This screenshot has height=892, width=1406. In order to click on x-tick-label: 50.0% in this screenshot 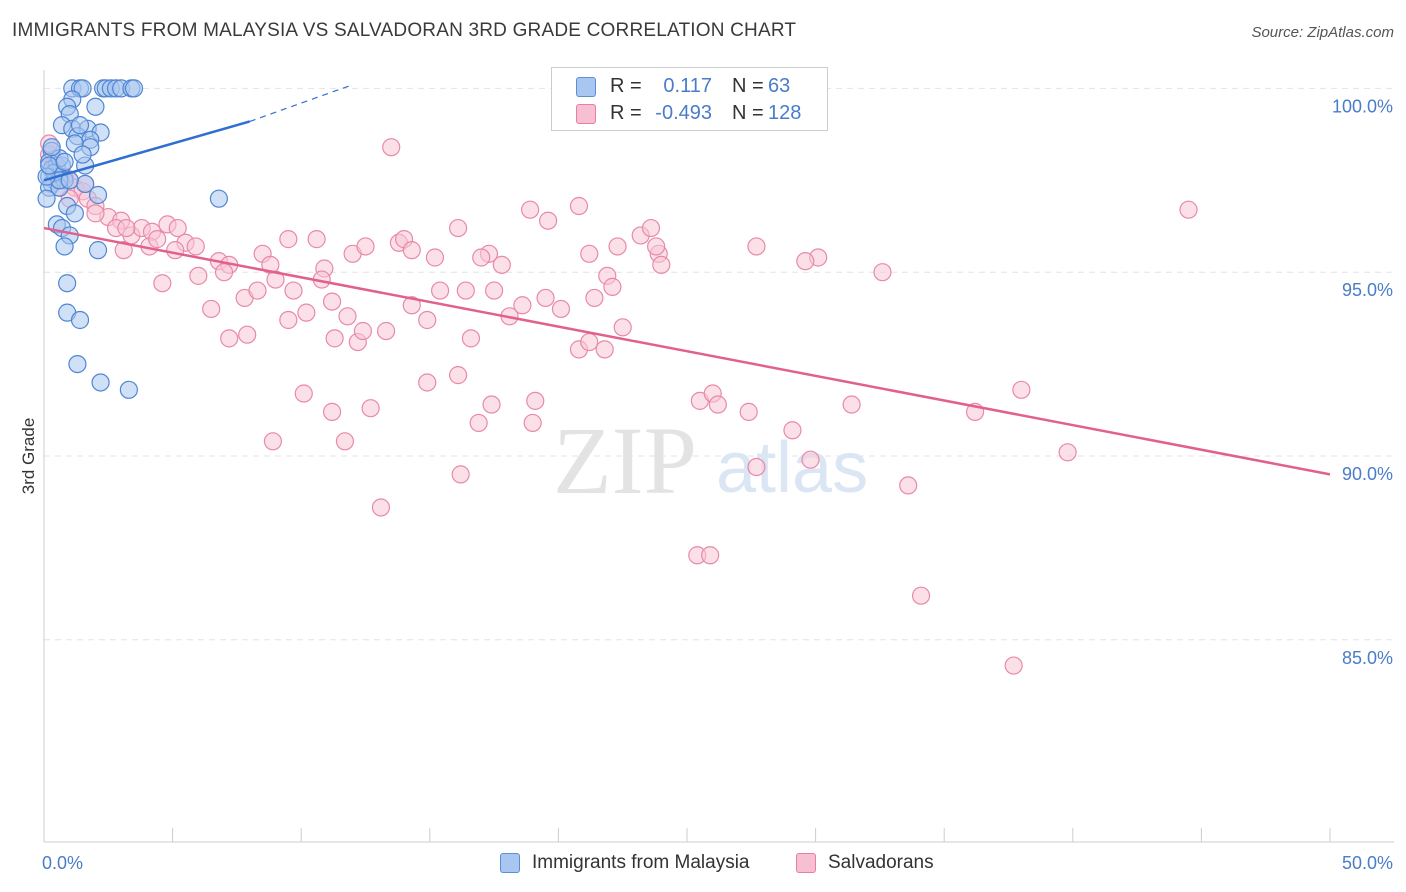, I will do `click(1367, 863)`.